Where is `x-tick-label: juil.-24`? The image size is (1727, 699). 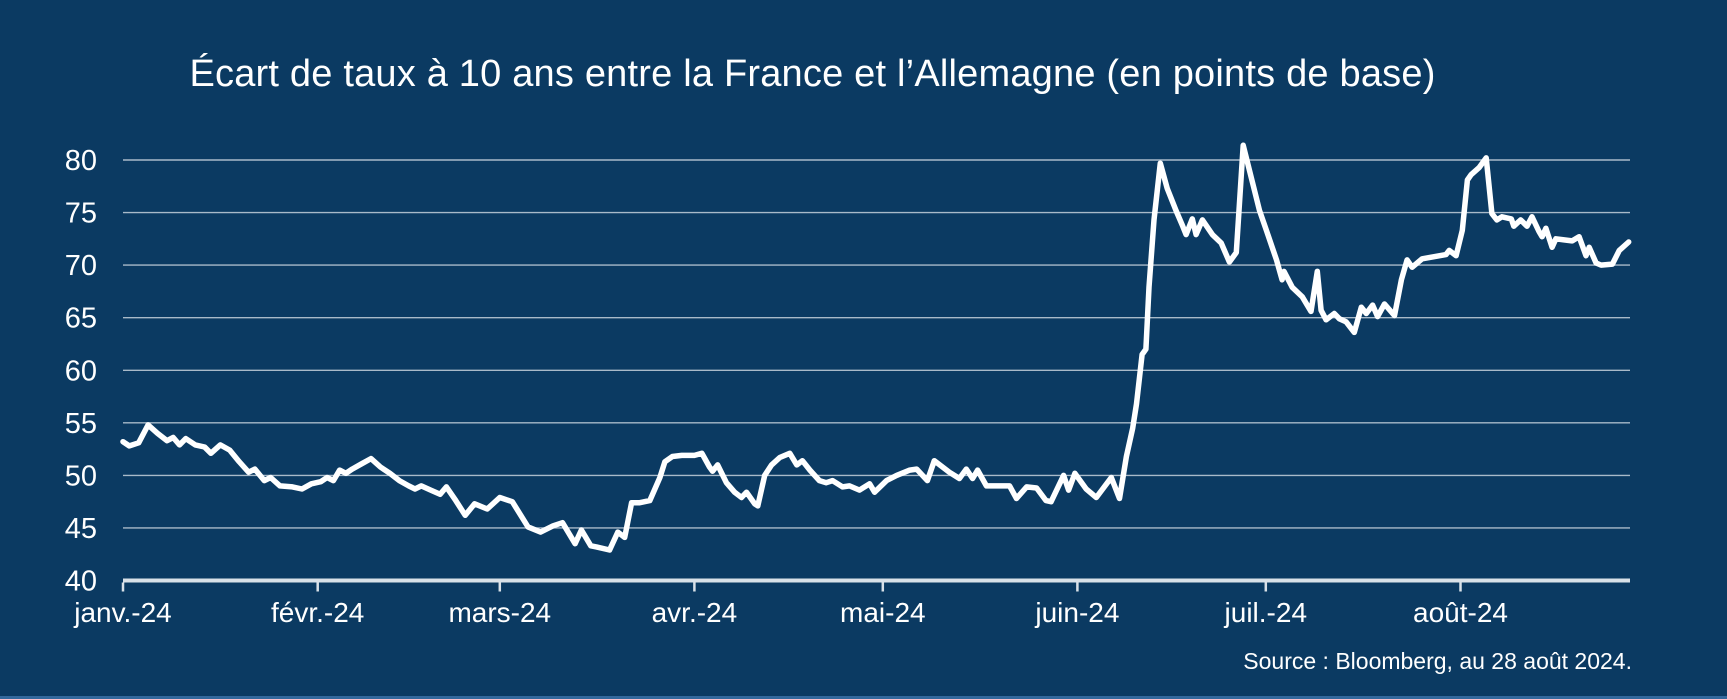 x-tick-label: juil.-24 is located at coordinates (1265, 612).